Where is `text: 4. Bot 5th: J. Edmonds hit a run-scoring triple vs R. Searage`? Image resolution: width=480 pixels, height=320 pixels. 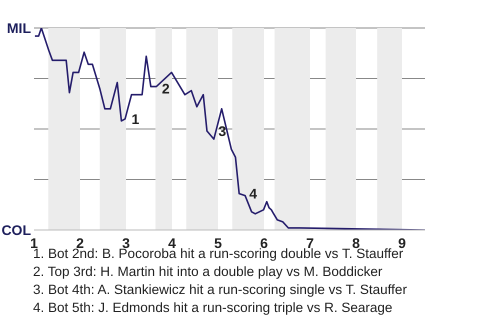
text: 4. Bot 5th: J. Edmonds hit a run-scoring triple vs R. Searage is located at coordinates (213, 308).